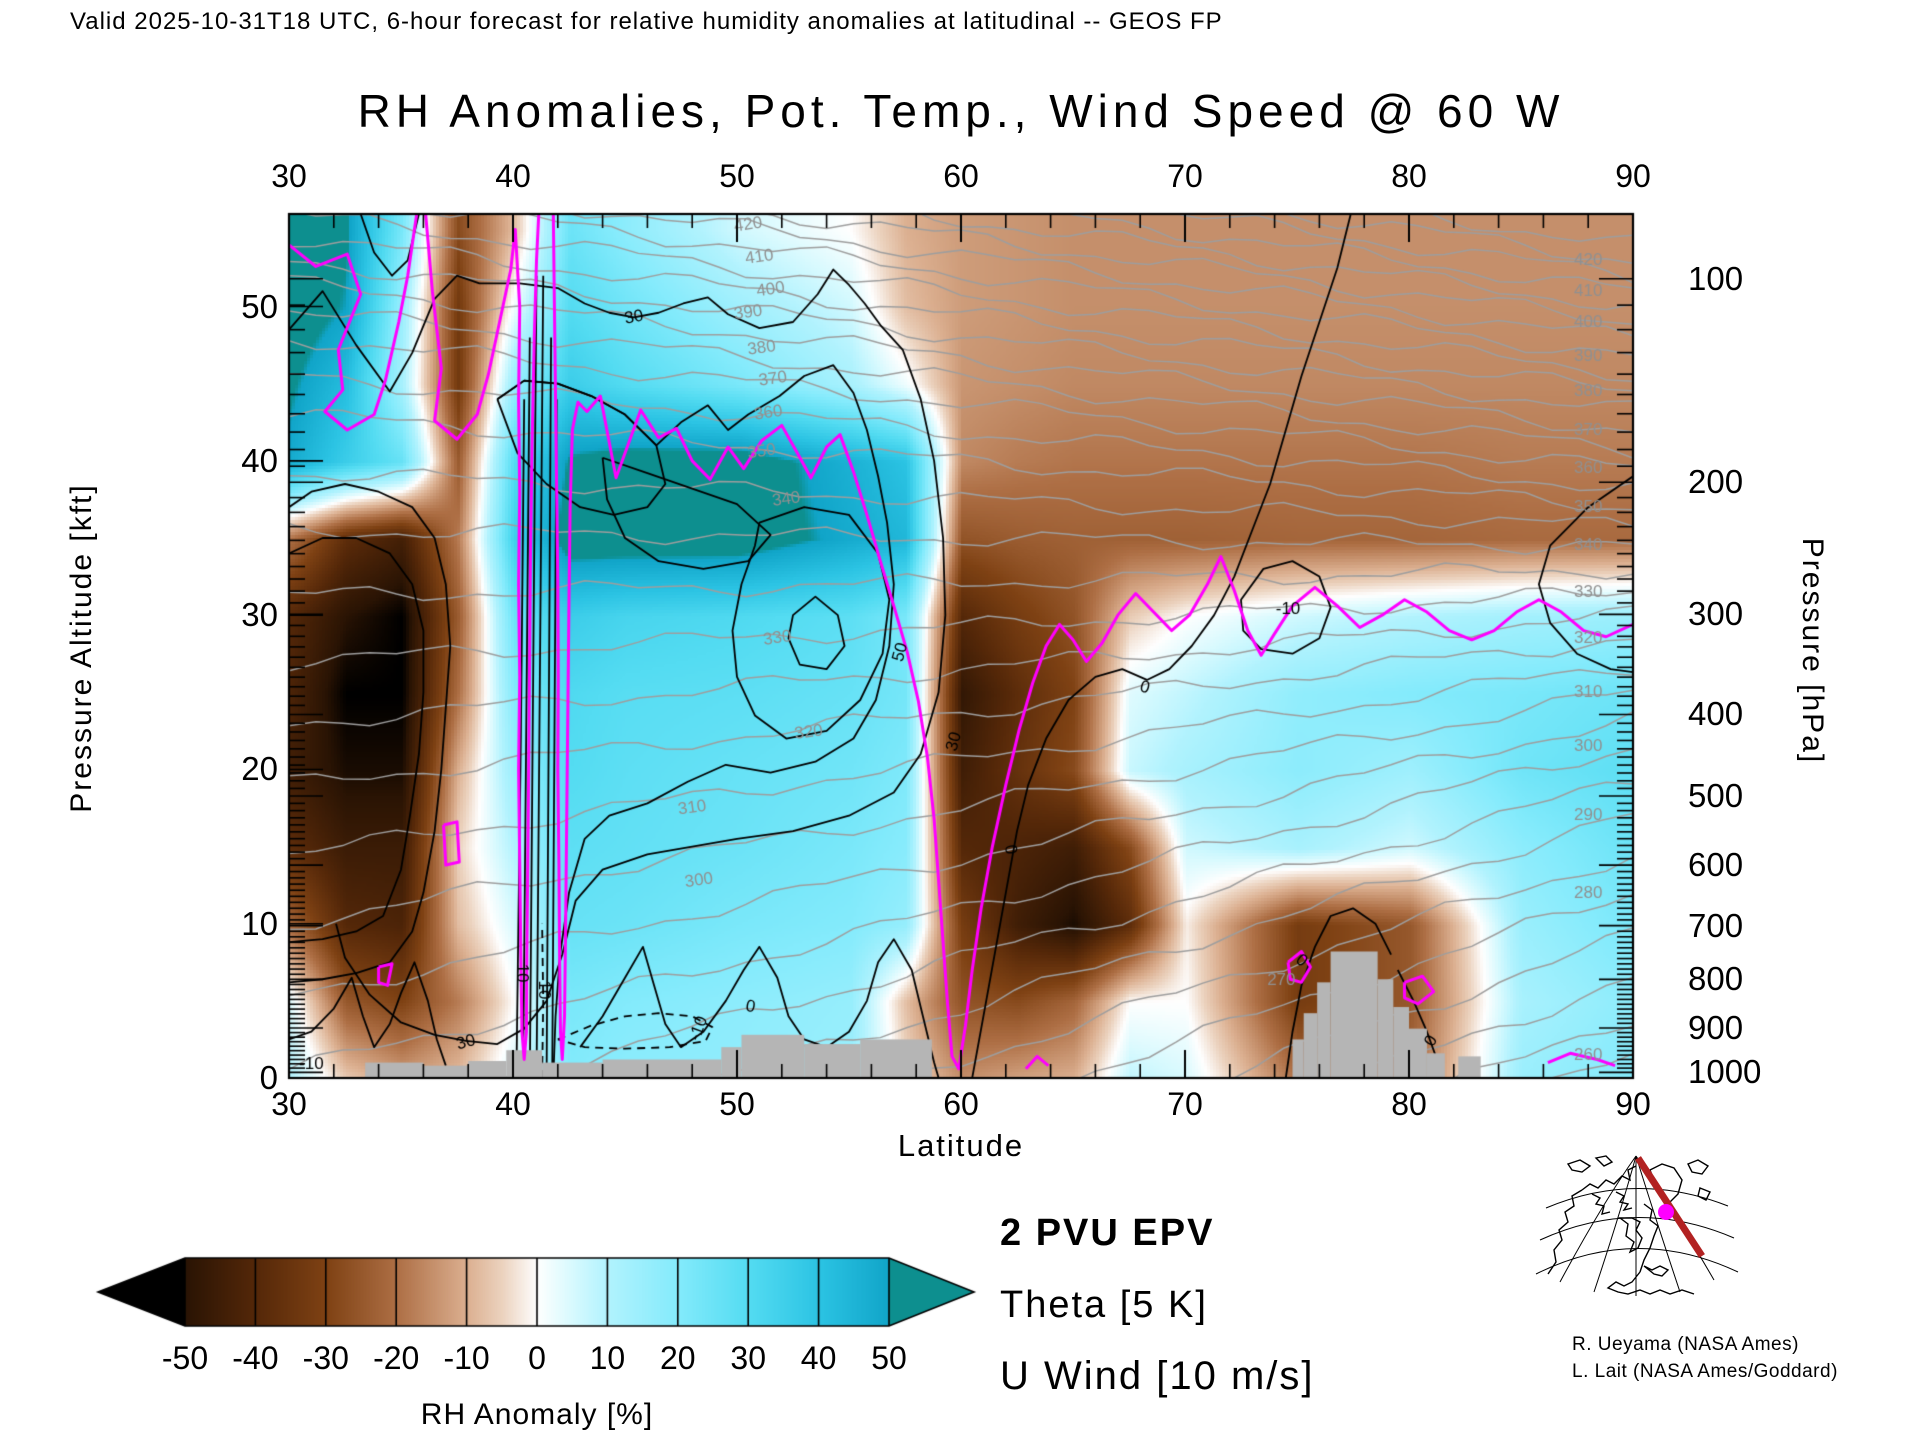  What do you see at coordinates (537, 1414) in the screenshot?
I see `colorbar-caption: RH Anomaly [%]` at bounding box center [537, 1414].